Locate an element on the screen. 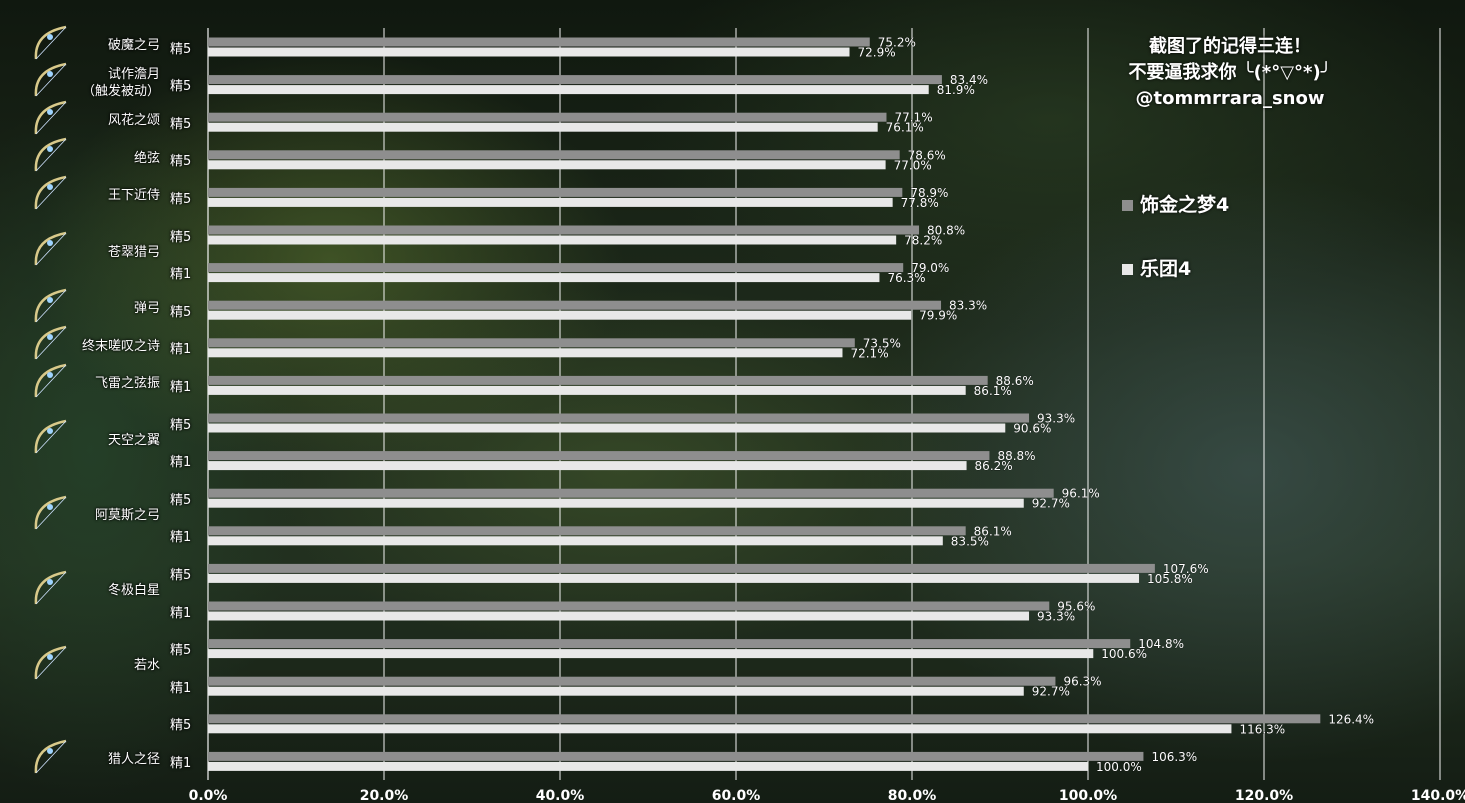  weapon-name-label: 弹弓 is located at coordinates (146, 309).